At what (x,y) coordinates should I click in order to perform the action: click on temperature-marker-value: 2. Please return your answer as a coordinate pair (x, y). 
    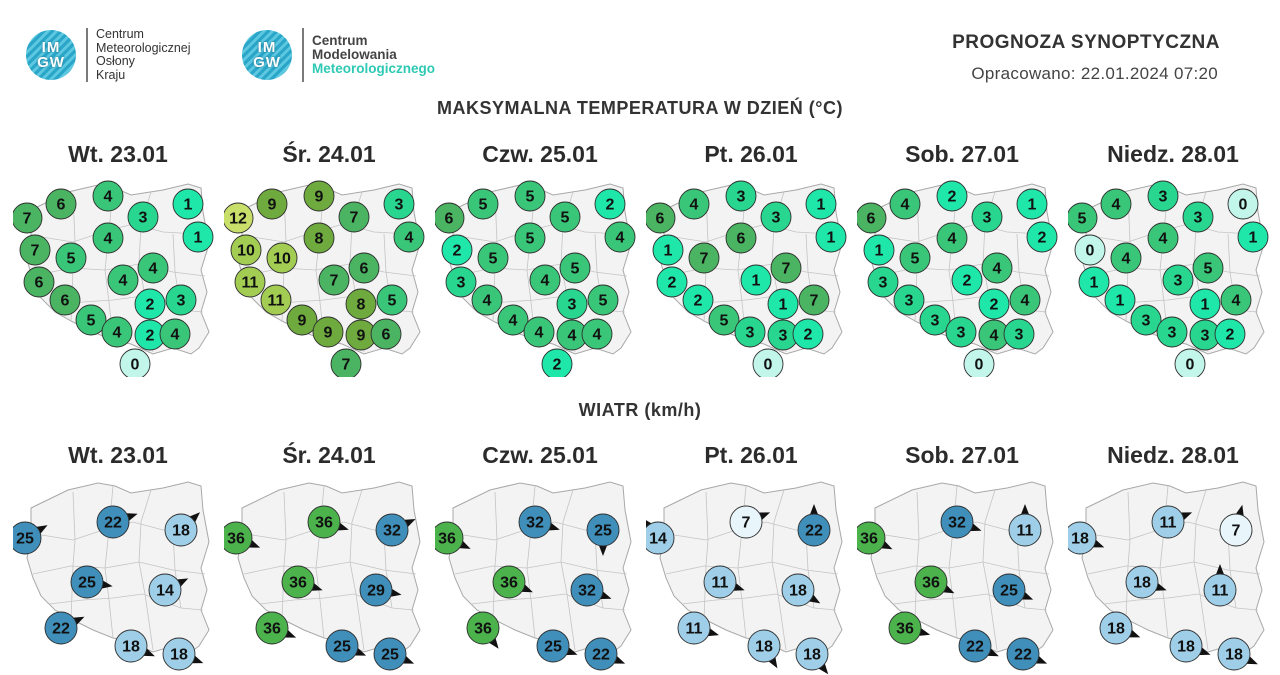
    Looking at the image, I should click on (994, 305).